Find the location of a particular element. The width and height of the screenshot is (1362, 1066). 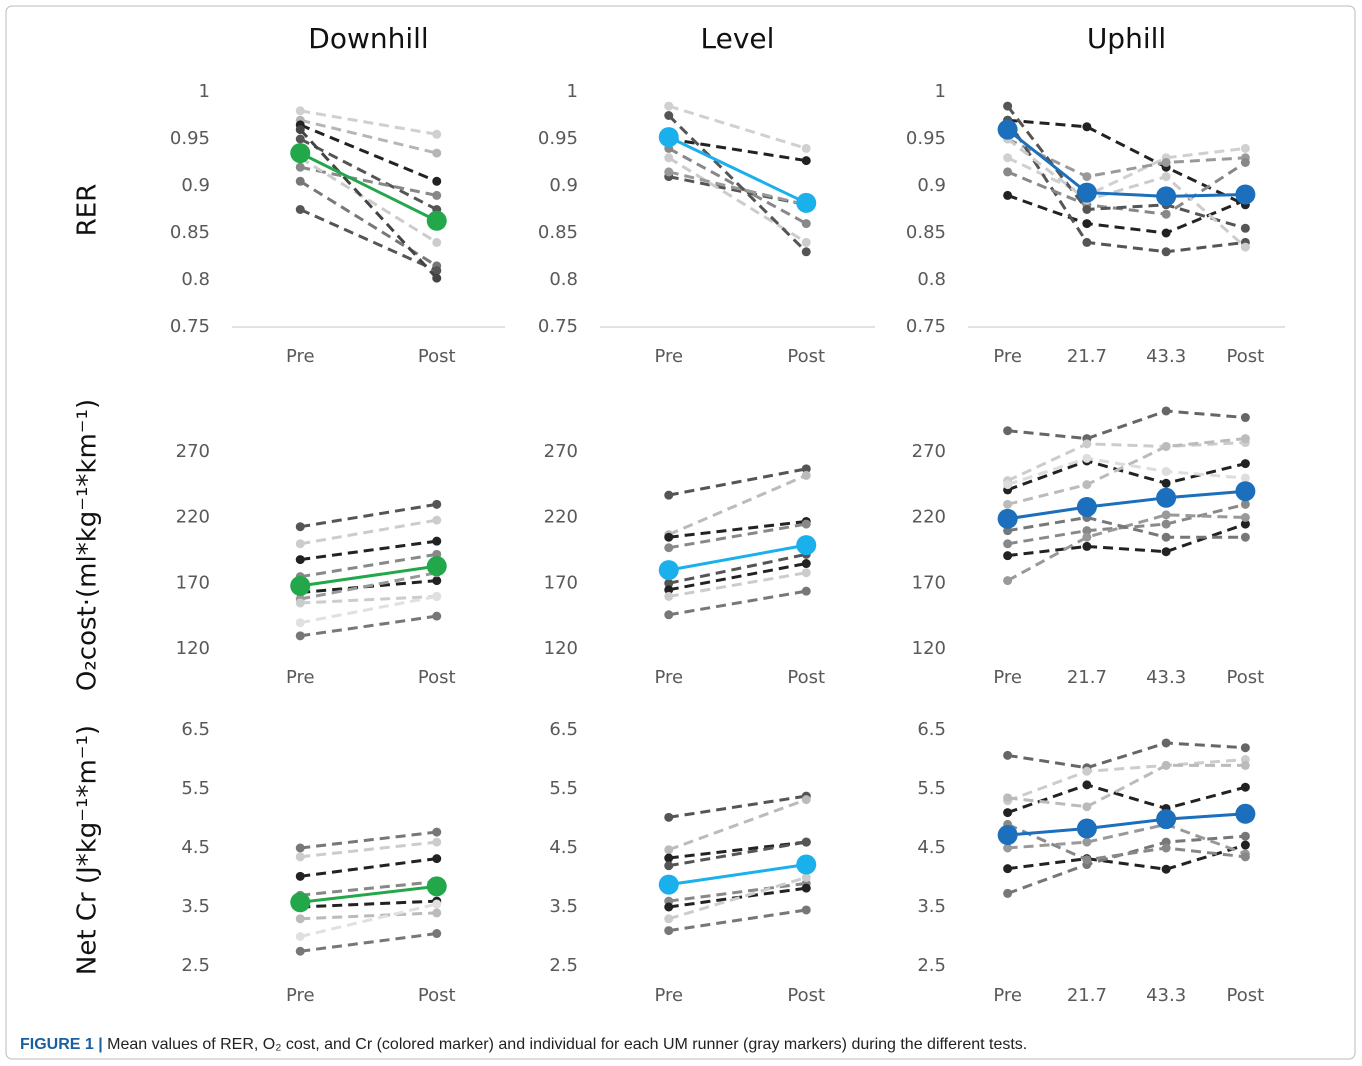

y-tick-label: 6.5 is located at coordinates (931, 729).